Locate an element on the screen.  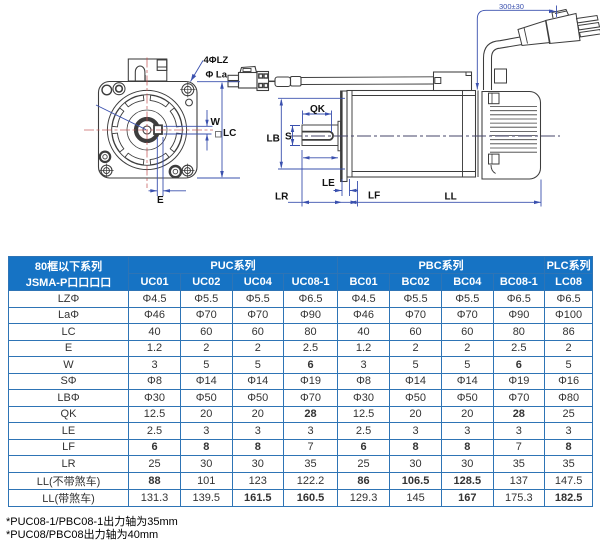
svg-text: LB is located at coordinates (273, 139).